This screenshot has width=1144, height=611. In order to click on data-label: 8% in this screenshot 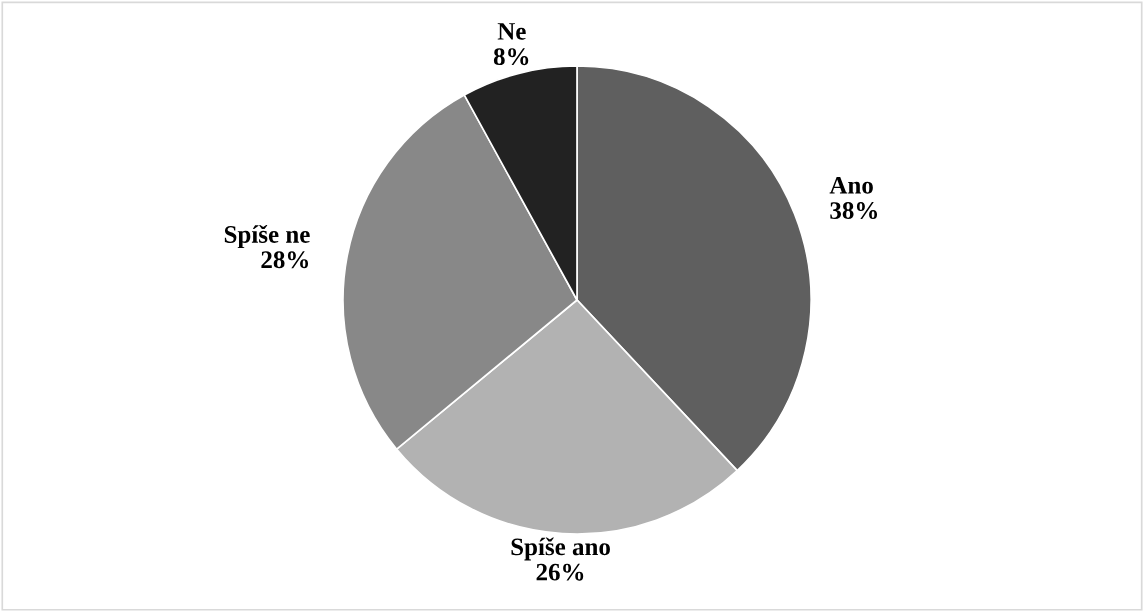, I will do `click(511, 57)`.